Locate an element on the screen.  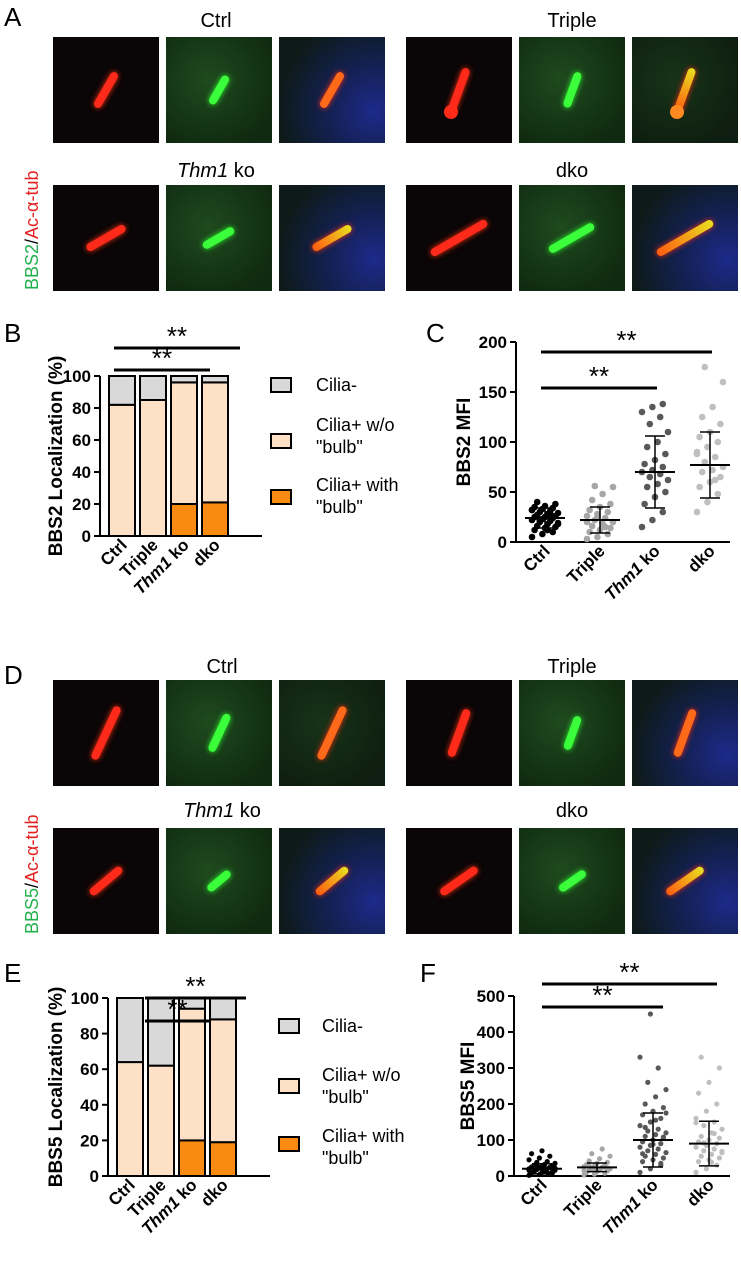
chart-e-ylabel: BBS5 Localization (%) is located at coordinates (56, 1087).